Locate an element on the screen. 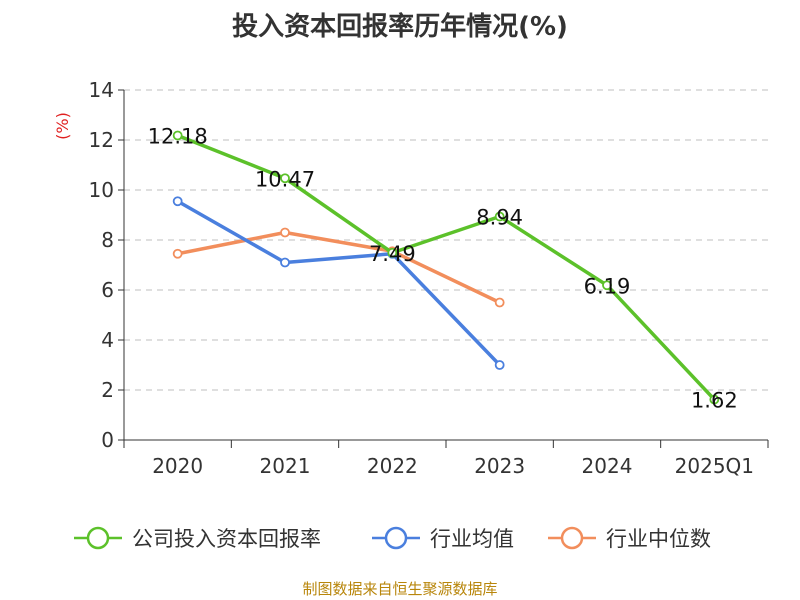  y-tick-label: 0 is located at coordinates (107, 440).